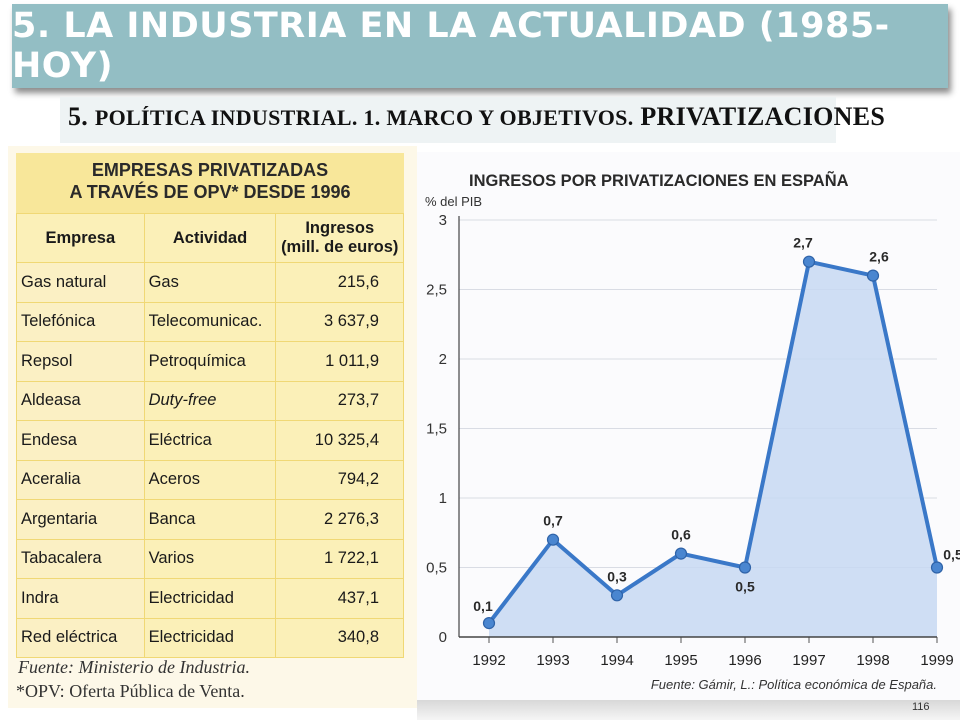  I want to click on table-row: Gas natural Gas 215,6, so click(210, 282).